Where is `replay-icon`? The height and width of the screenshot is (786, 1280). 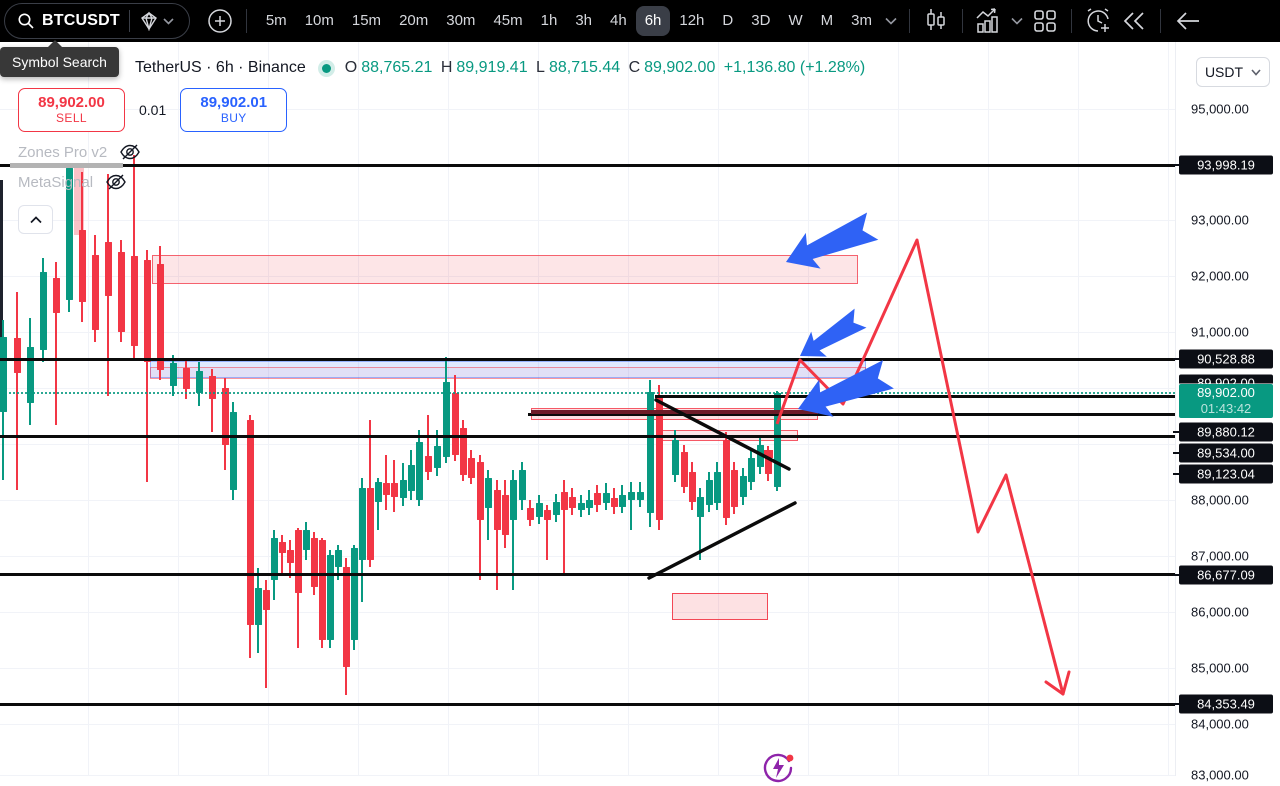 replay-icon is located at coordinates (1134, 21).